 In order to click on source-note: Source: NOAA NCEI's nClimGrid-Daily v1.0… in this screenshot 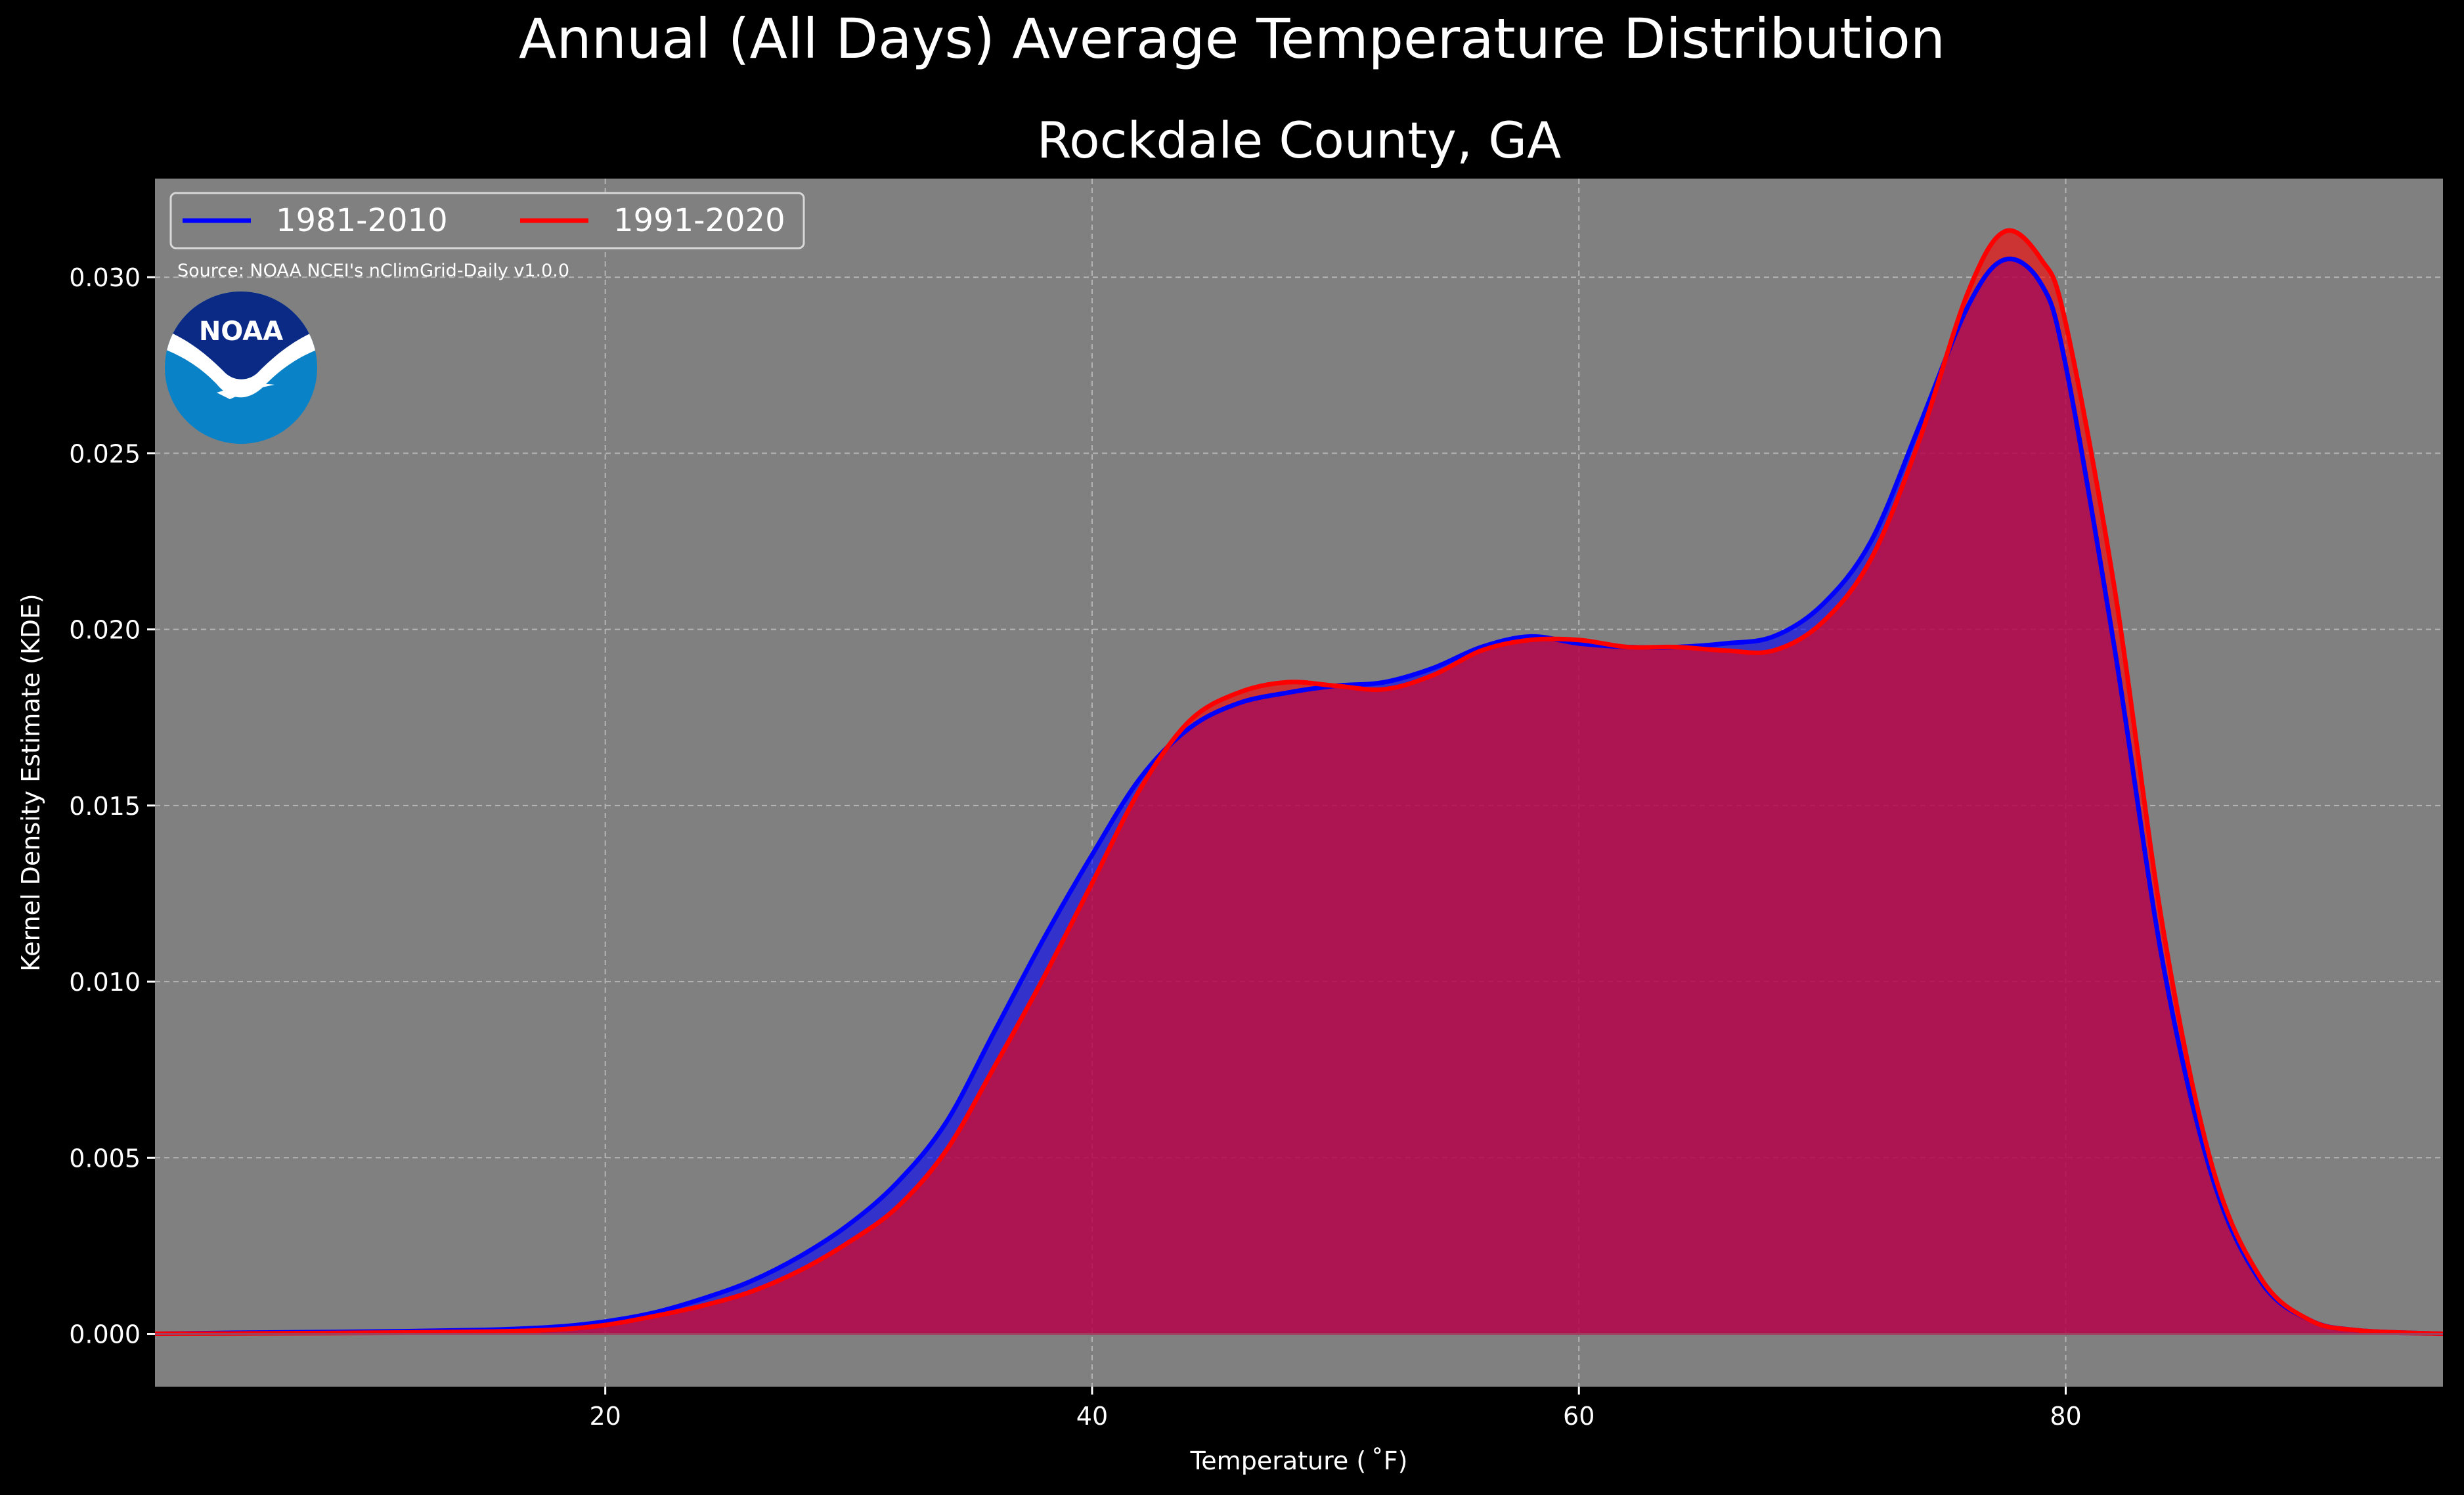, I will do `click(373, 271)`.